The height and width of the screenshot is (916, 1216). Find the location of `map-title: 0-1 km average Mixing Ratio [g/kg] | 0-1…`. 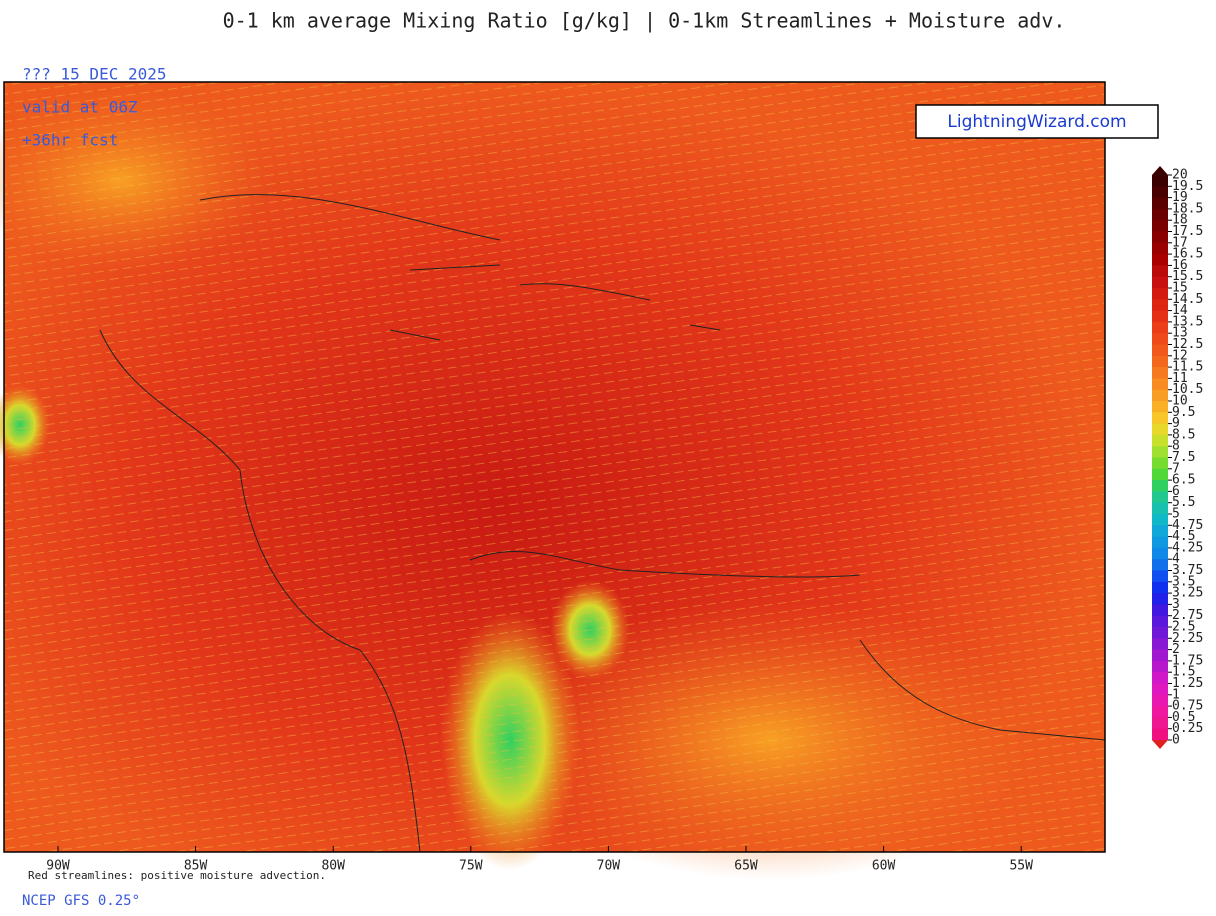

map-title: 0-1 km average Mixing Ratio [g/kg] | 0-1… is located at coordinates (644, 21).